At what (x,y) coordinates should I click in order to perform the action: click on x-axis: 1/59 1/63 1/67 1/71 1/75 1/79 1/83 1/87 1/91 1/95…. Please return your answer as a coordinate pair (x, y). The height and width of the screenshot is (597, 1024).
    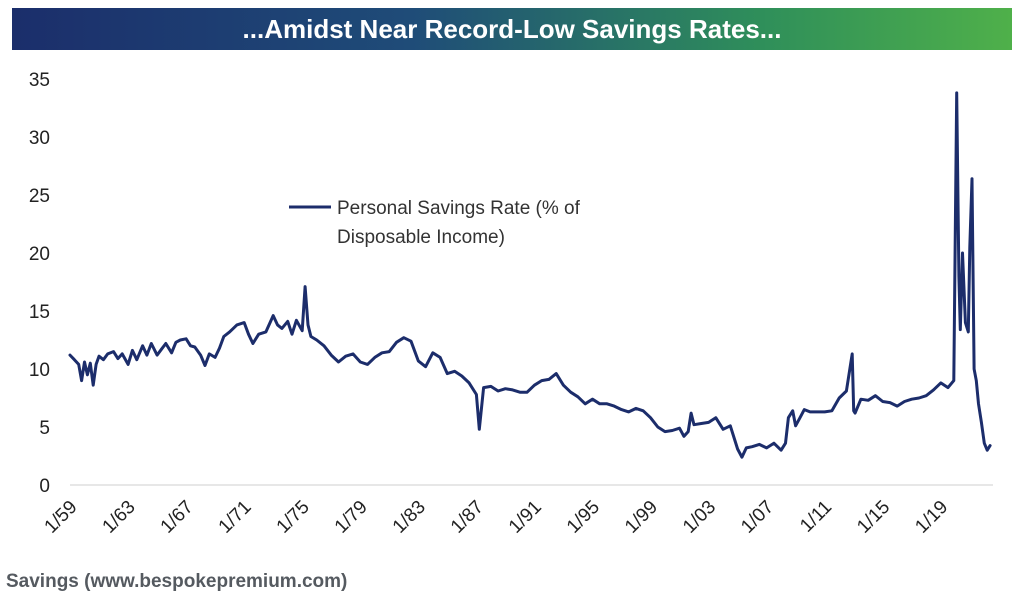
    Looking at the image, I should click on (497, 517).